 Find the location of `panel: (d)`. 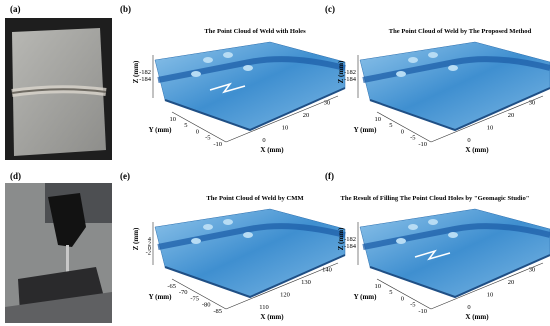

panel: (d) is located at coordinates (58, 247).